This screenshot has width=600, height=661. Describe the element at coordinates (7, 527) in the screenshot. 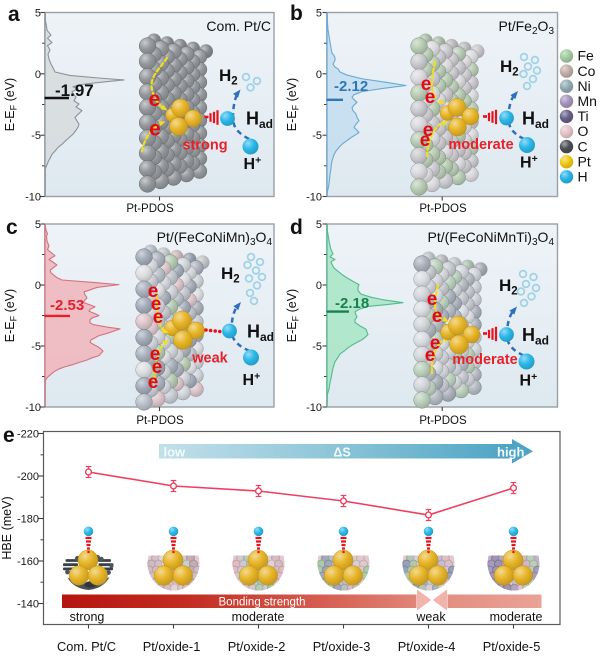

I see `svg-text: HBE (meV)` at that location.